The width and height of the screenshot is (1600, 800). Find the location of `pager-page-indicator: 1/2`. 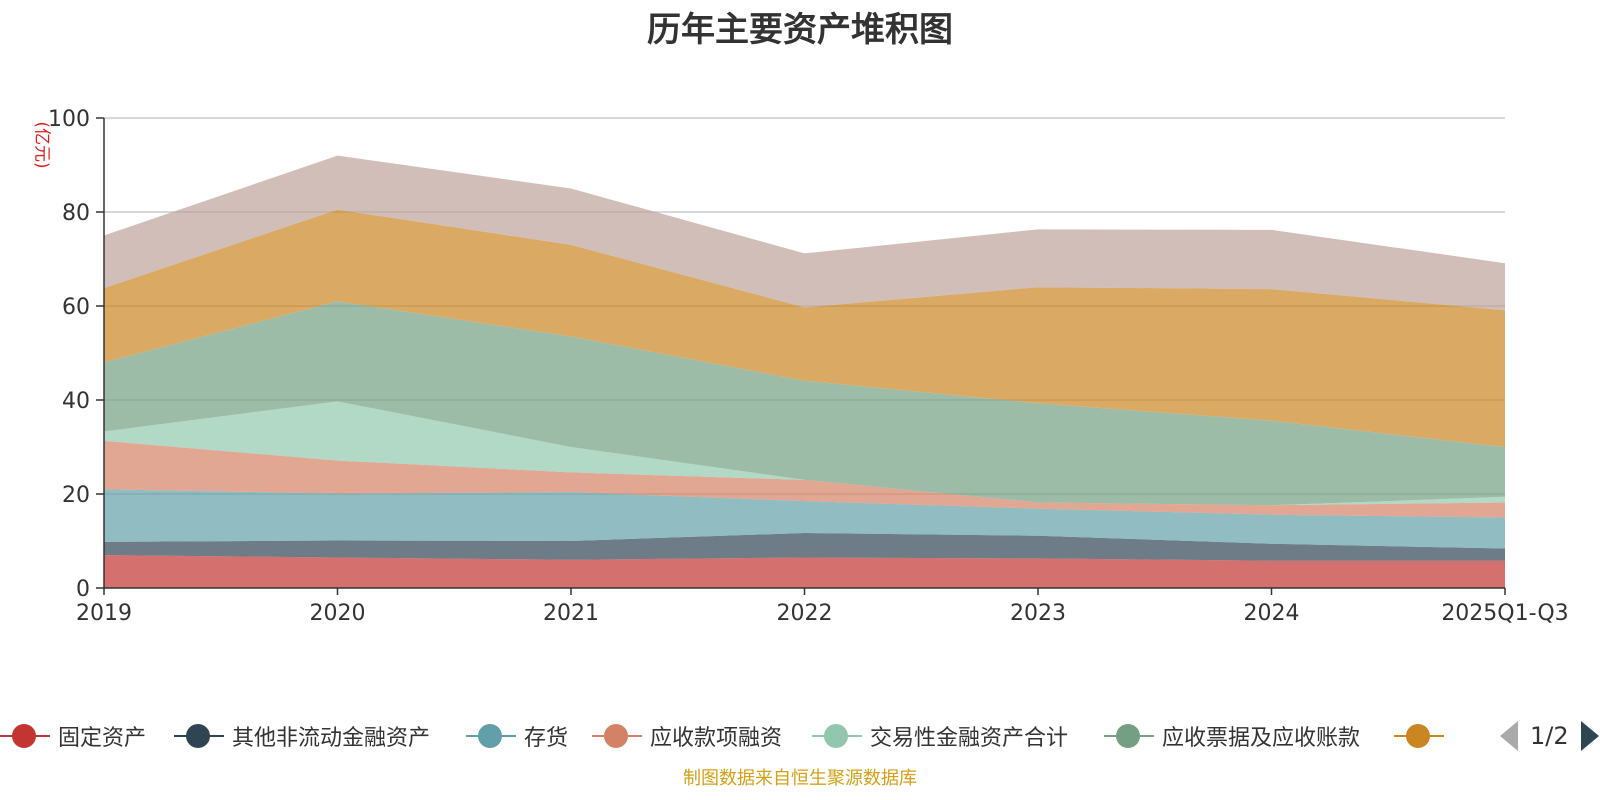

pager-page-indicator: 1/2 is located at coordinates (1549, 736).